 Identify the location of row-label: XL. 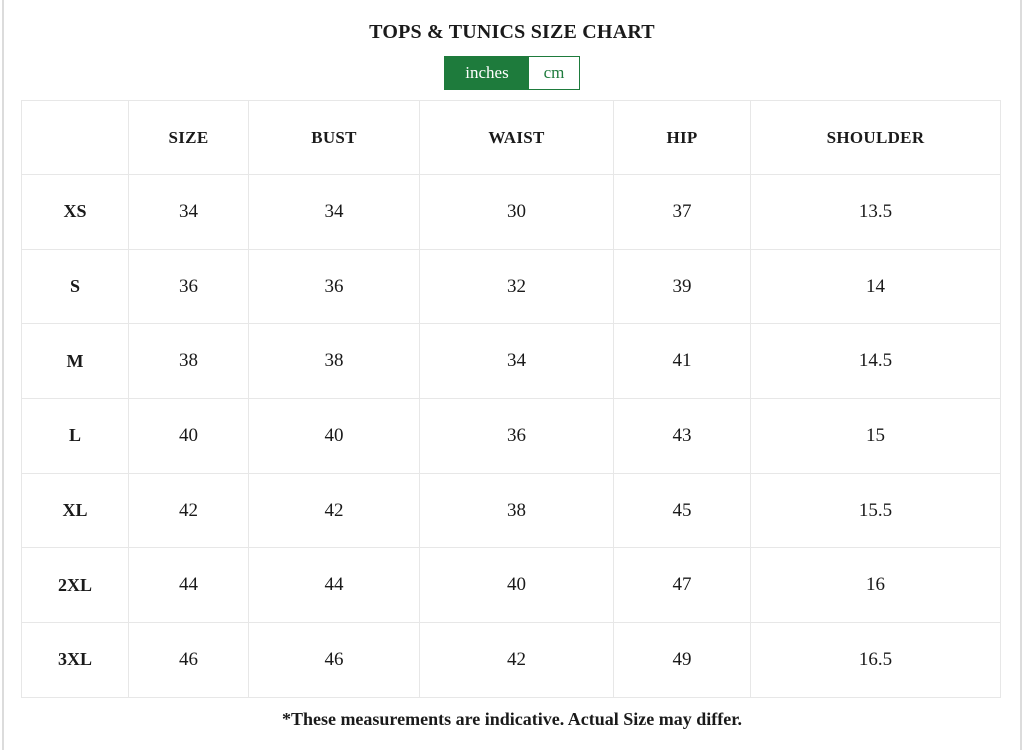
(75, 510).